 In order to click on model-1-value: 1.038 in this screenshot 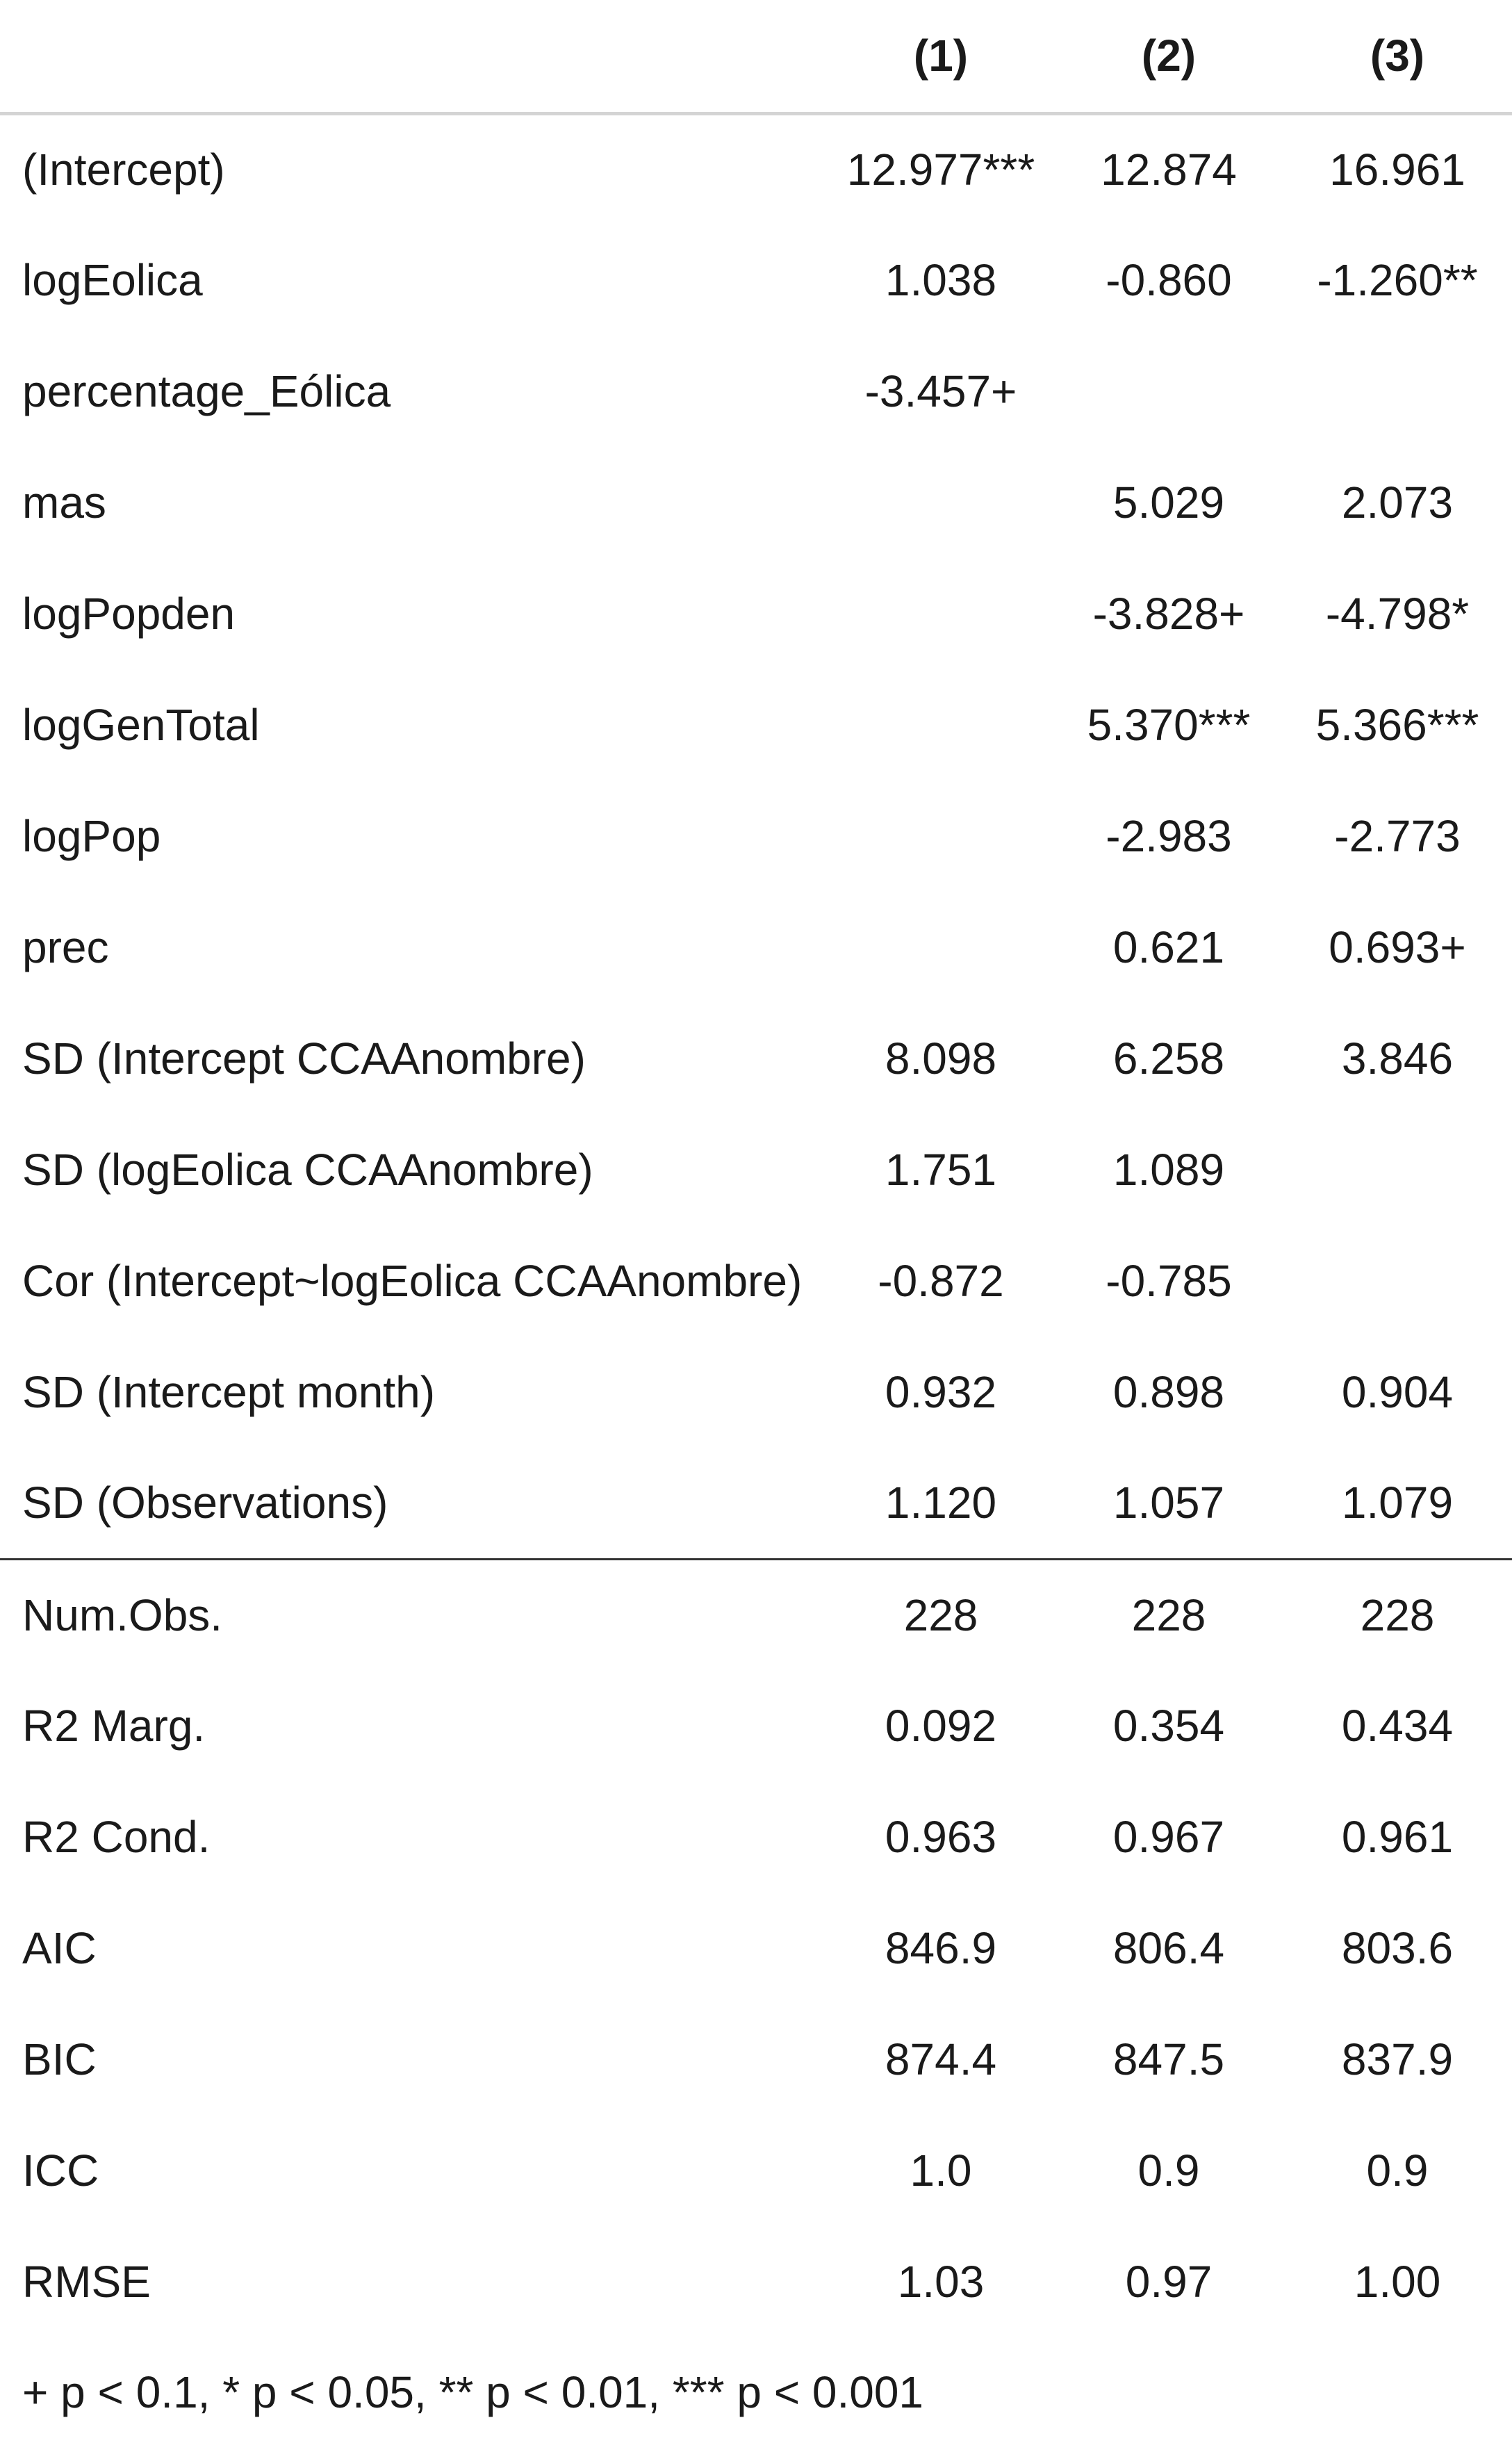, I will do `click(941, 280)`.